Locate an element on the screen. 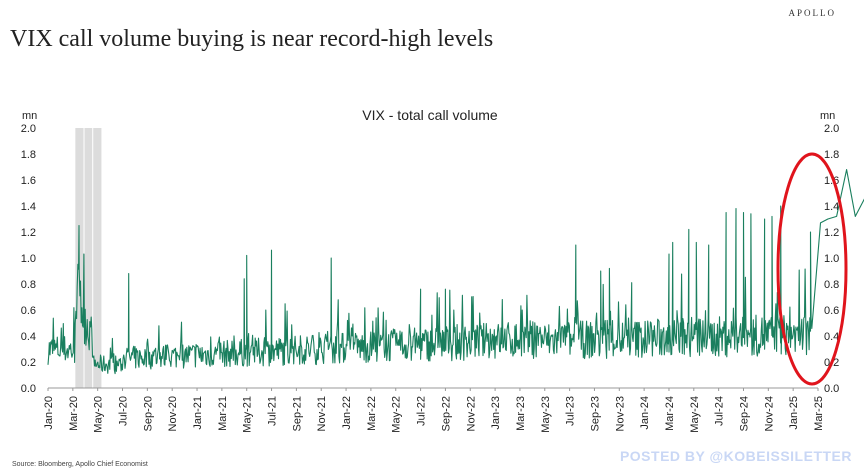  y-tick-left-5: 1.0 is located at coordinates (28, 259).